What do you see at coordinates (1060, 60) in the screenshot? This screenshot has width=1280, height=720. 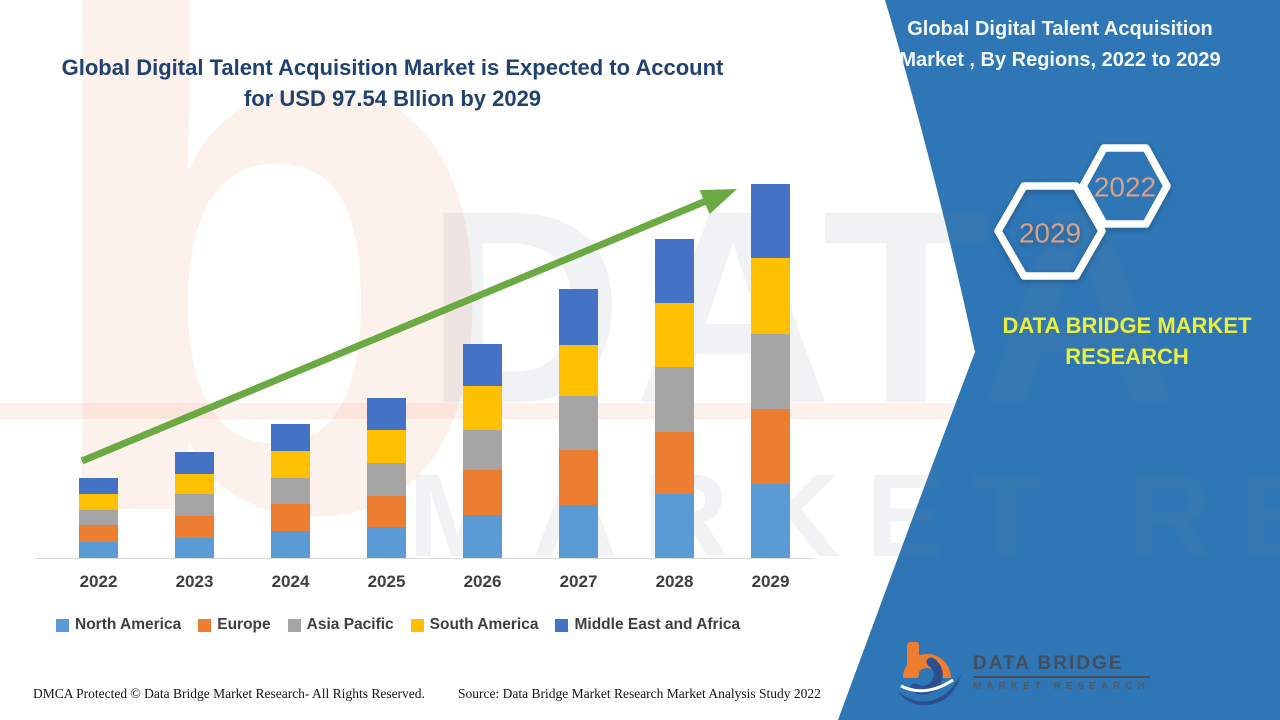 I see `side-panel-title-line2: Market , By Regions, 2022 to 2029` at bounding box center [1060, 60].